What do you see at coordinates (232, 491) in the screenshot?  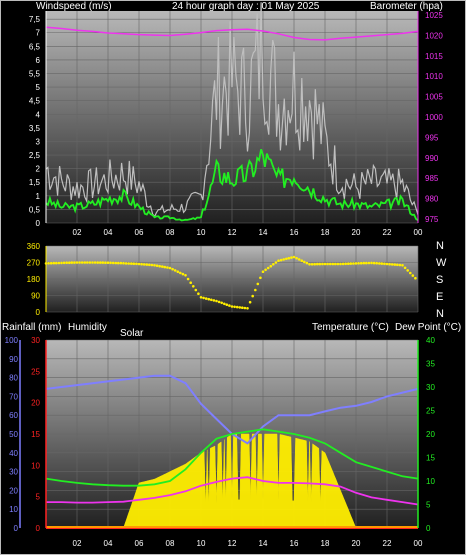 I see `dewpoint-line` at bounding box center [232, 491].